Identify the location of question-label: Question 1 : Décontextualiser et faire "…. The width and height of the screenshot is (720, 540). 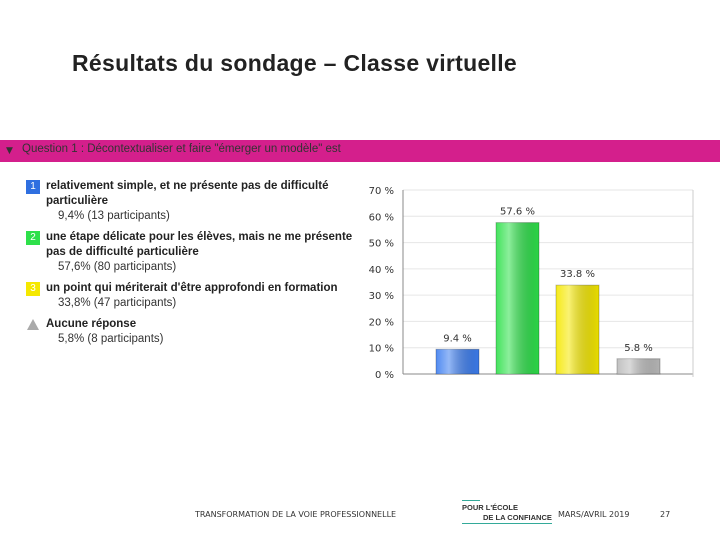
(181, 149).